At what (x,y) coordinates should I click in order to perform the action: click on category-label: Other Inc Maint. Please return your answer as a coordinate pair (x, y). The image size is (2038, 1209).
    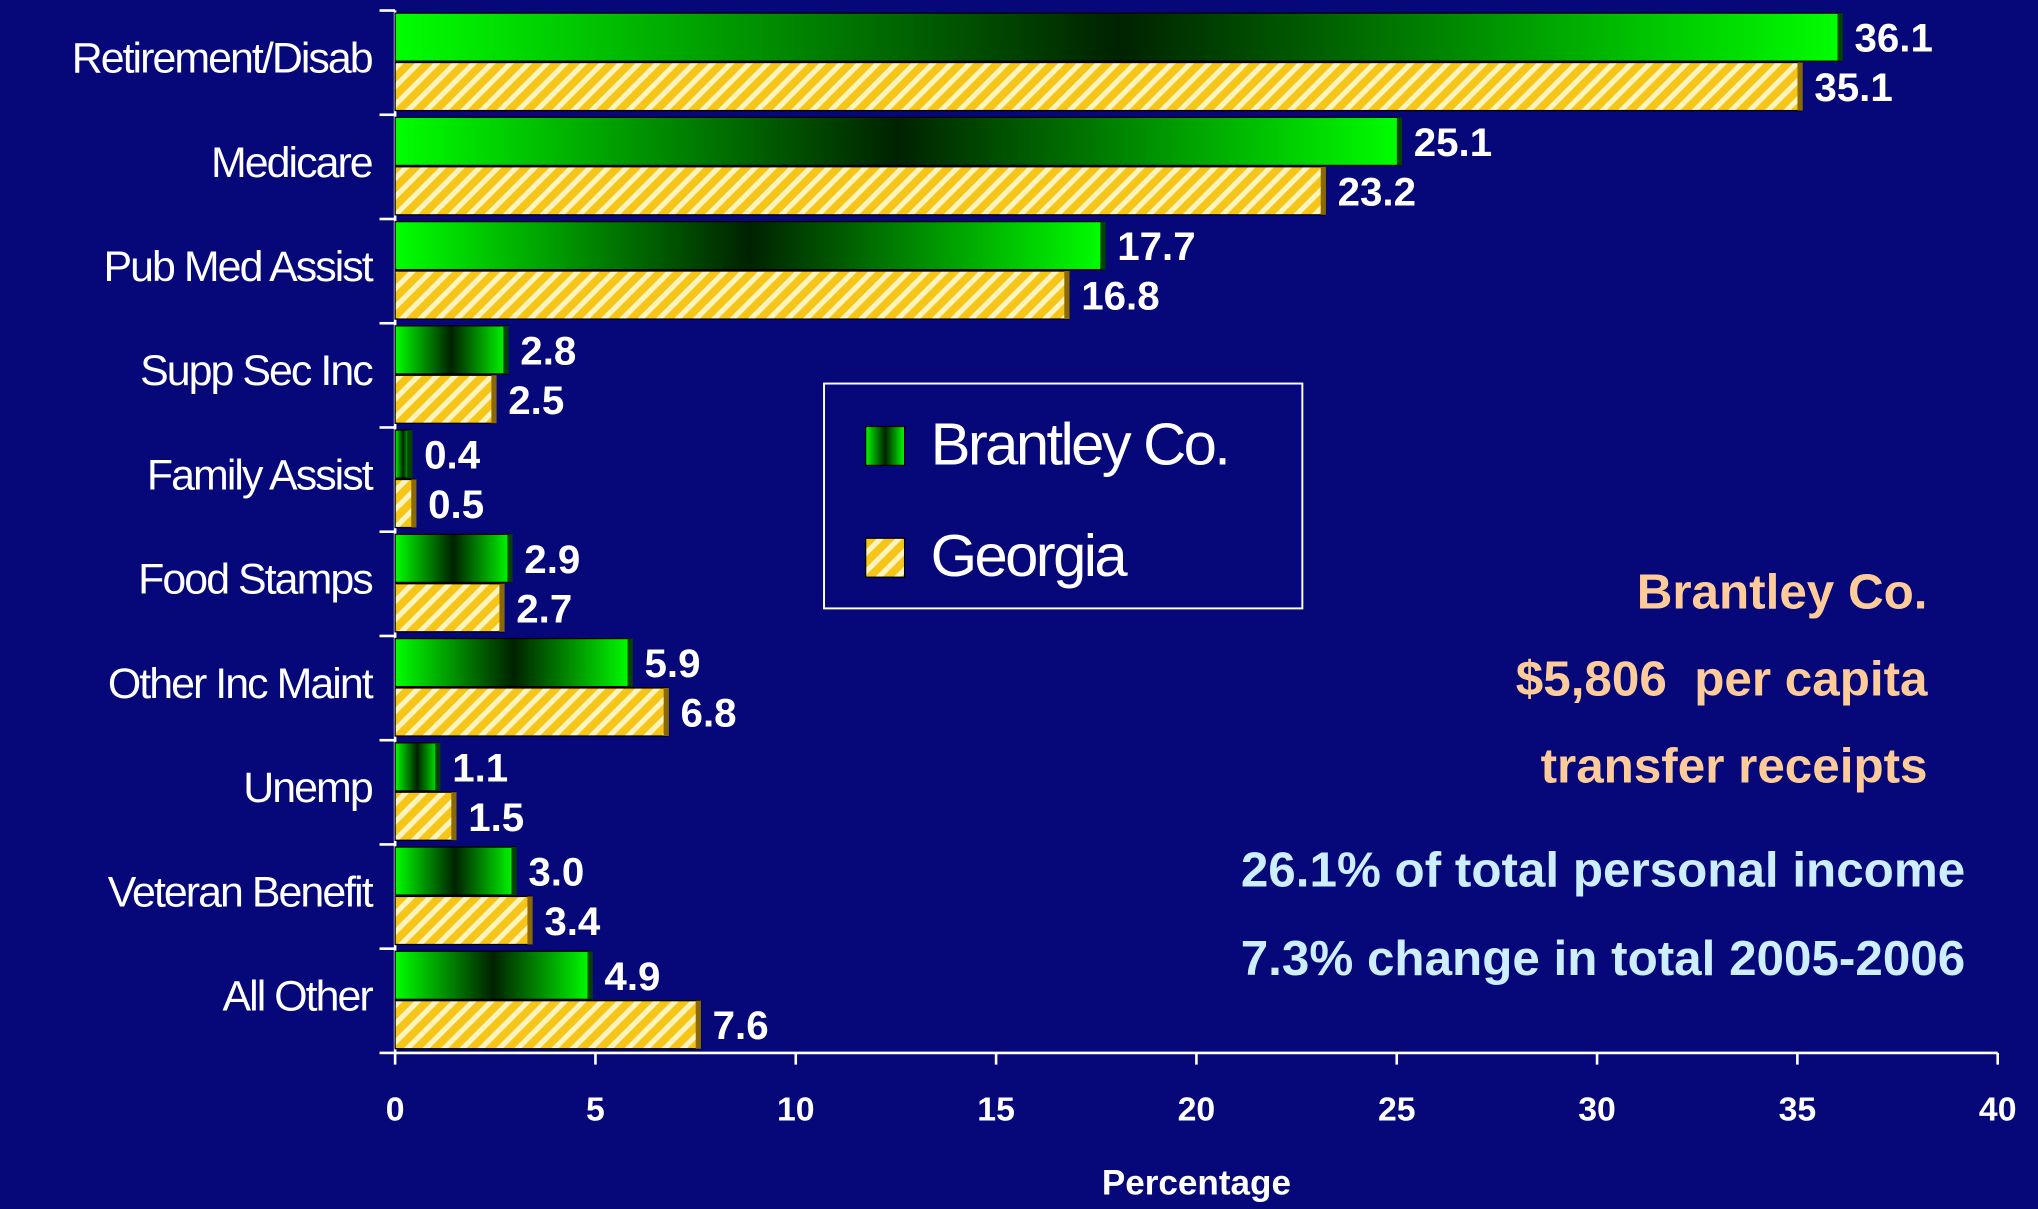
    Looking at the image, I should click on (241, 684).